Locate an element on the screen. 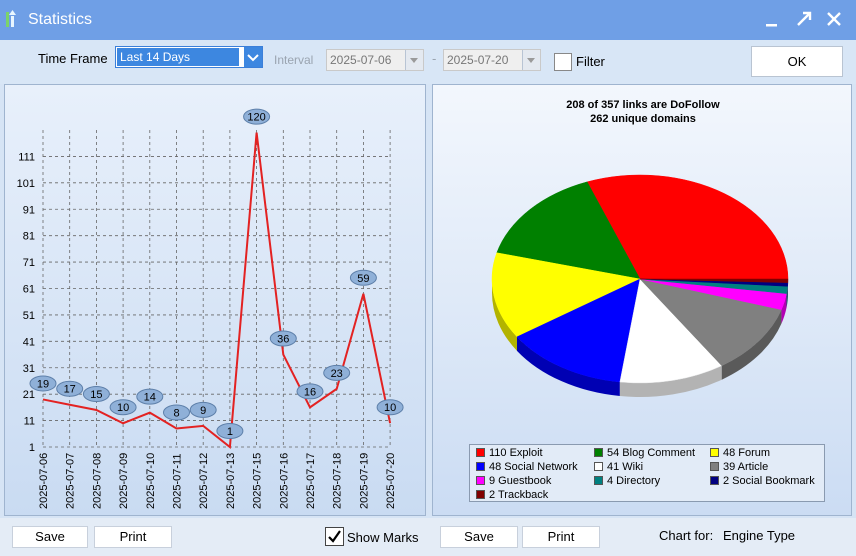 The width and height of the screenshot is (856, 556). legend-label: 48 Social Network is located at coordinates (533, 467).